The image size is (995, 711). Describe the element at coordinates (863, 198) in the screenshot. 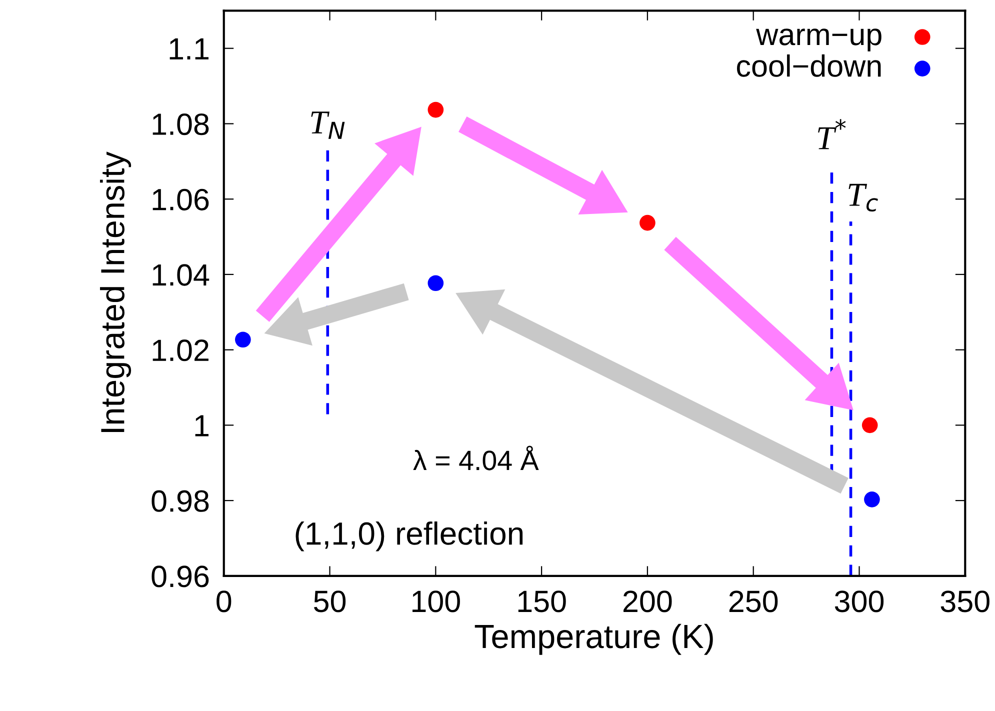

I see `ref-line-label: T$_{c}$` at that location.